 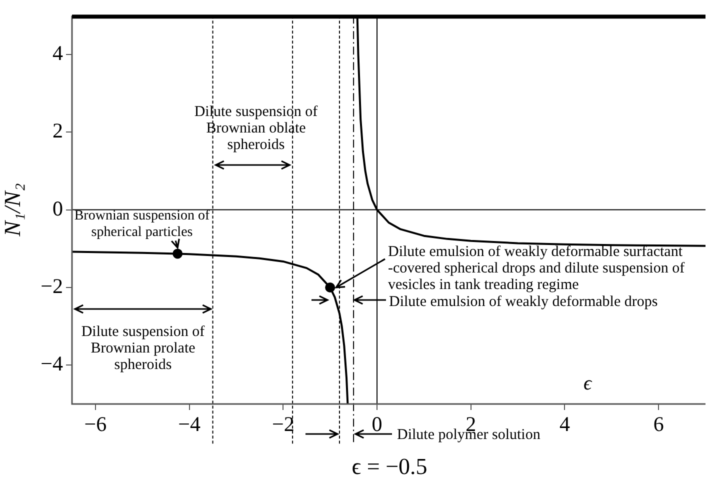 I want to click on x-axis-title: ϵ, so click(x=587, y=383).